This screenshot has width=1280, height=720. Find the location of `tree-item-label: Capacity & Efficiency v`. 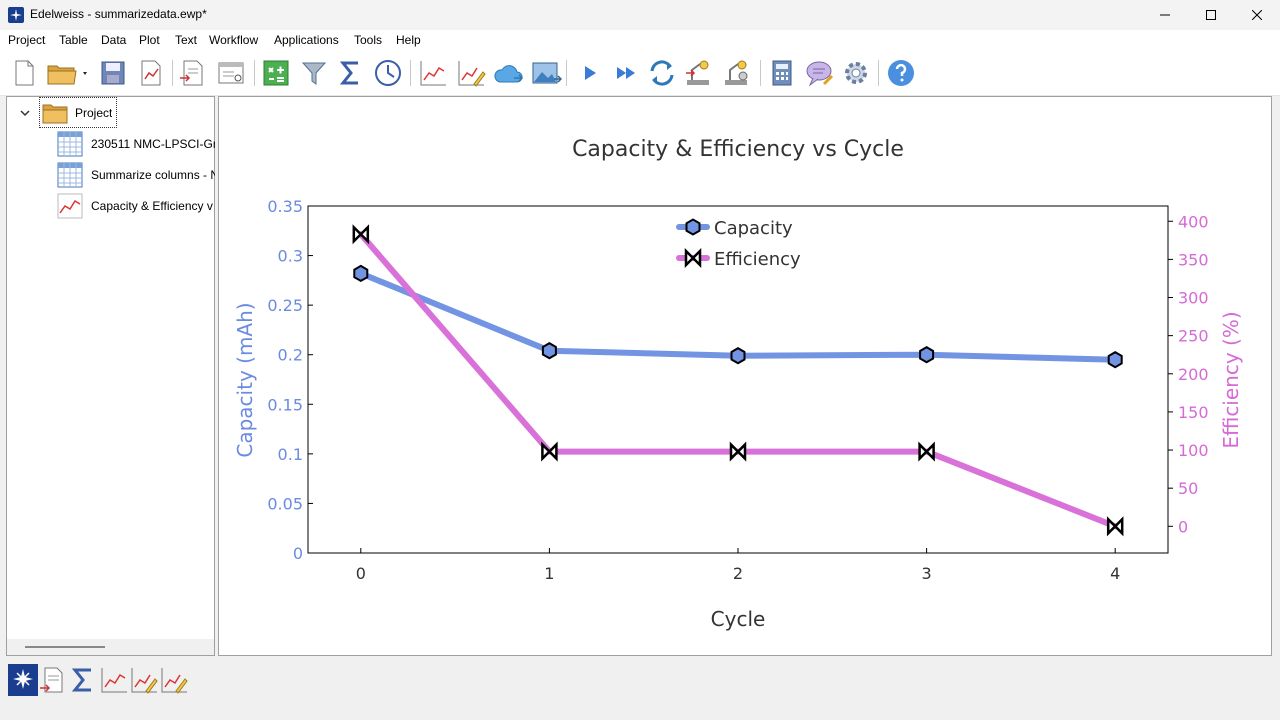

tree-item-label: Capacity & Efficiency v is located at coordinates (152, 206).